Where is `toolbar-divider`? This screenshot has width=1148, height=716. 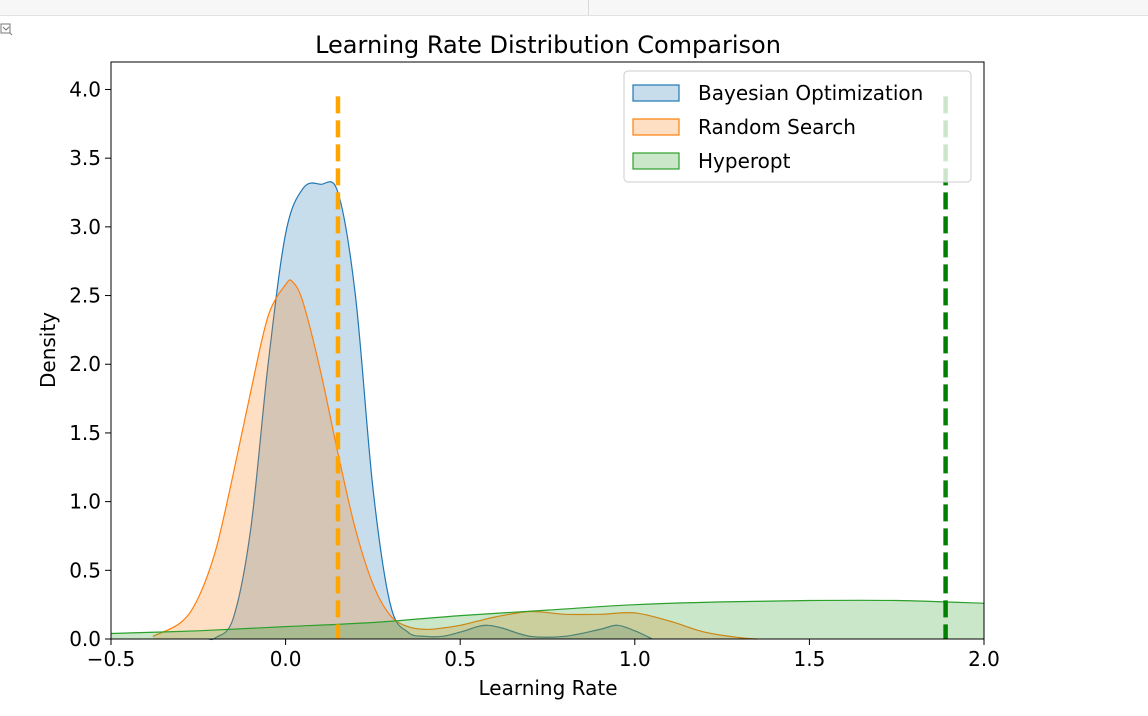 toolbar-divider is located at coordinates (588, 7).